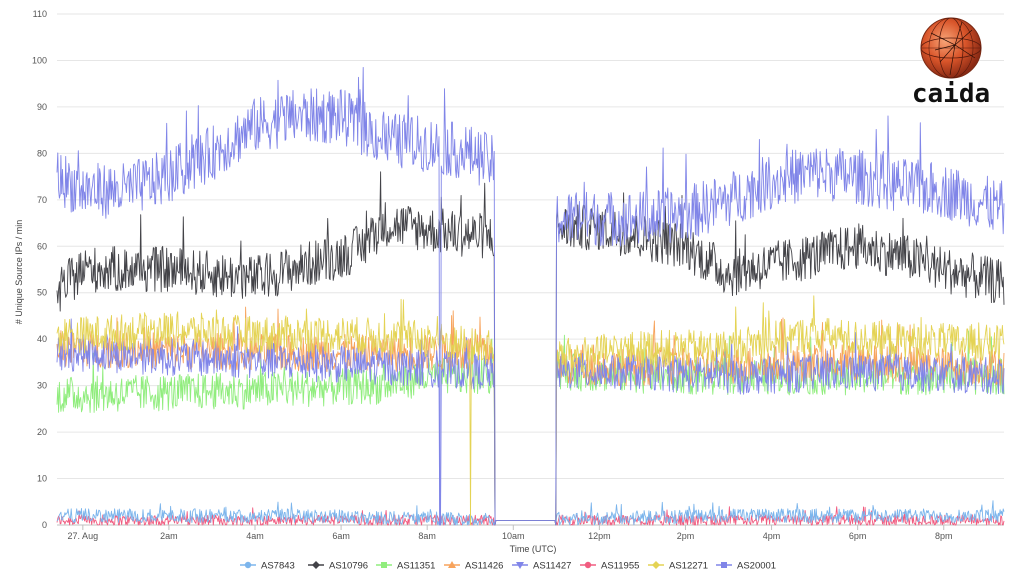 The image size is (1024, 583). I want to click on series-line-as7843, so click(530, 513).